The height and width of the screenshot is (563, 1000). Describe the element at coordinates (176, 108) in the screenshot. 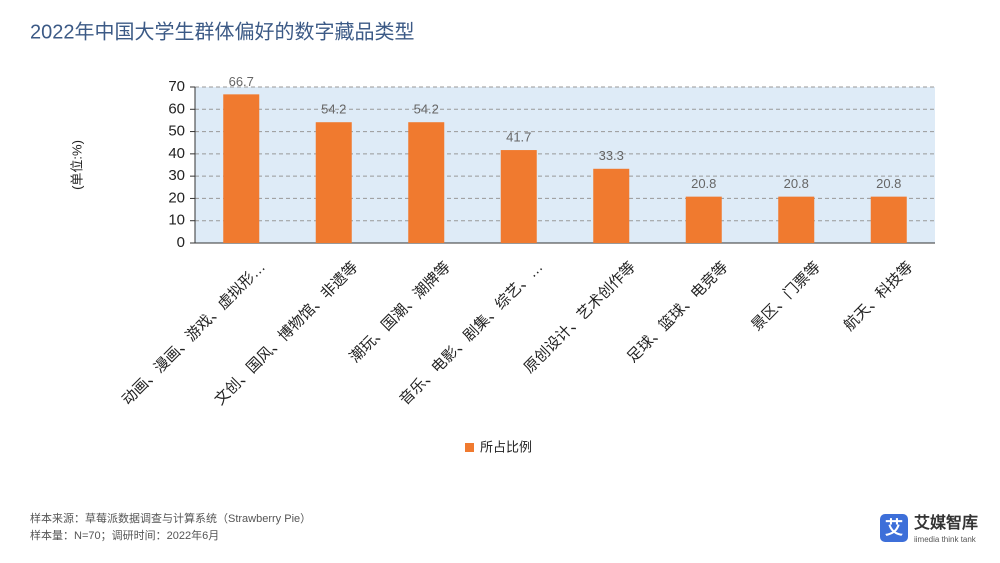

I see `y-tick-label: 60` at that location.